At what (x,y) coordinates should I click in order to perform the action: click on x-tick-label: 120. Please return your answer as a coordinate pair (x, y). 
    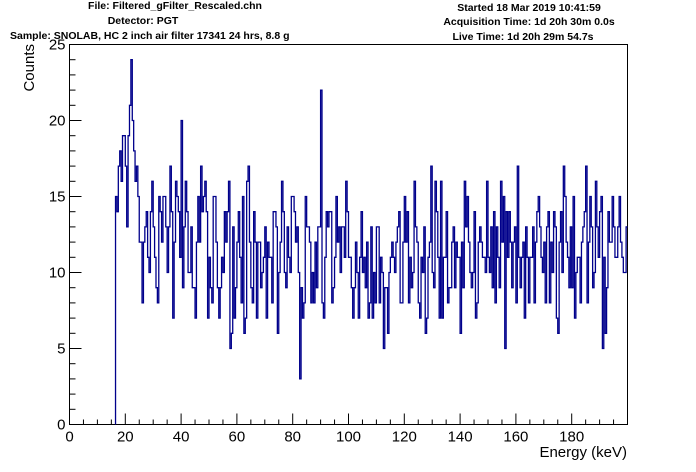
    Looking at the image, I should click on (404, 437).